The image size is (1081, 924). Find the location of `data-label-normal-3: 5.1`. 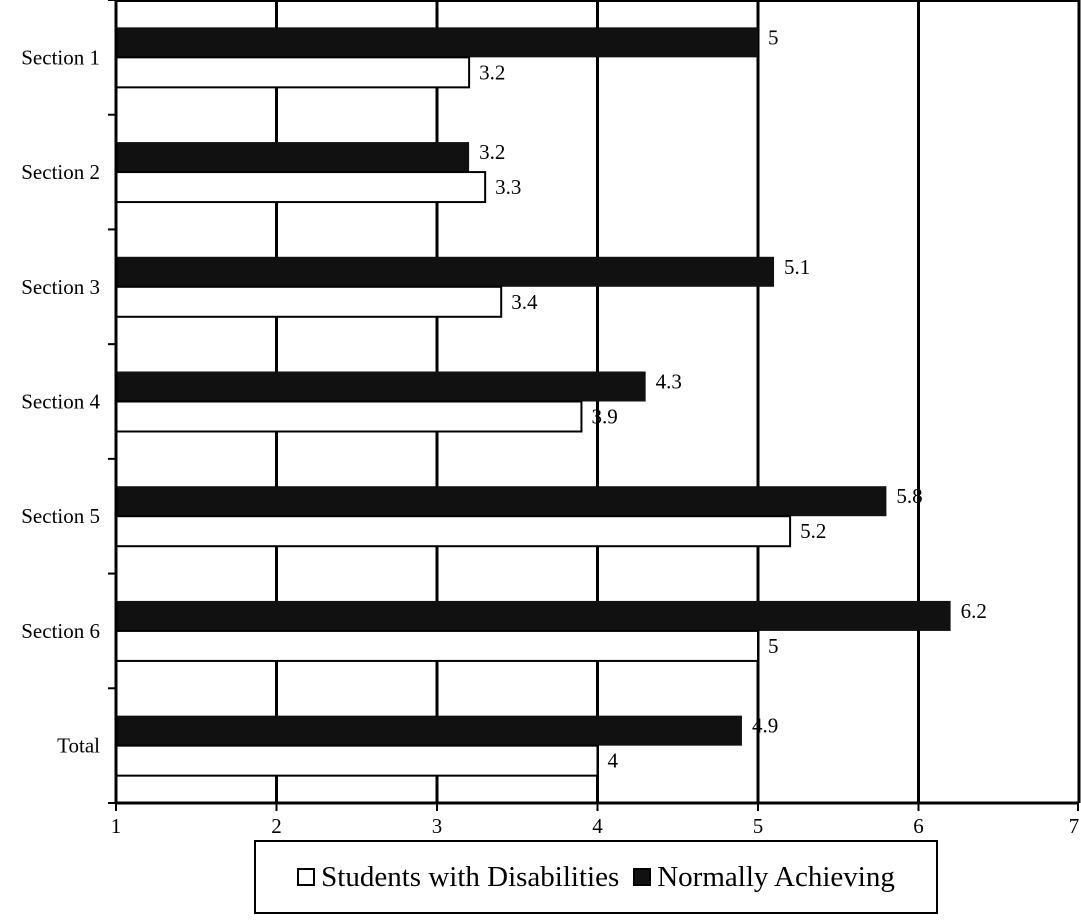

data-label-normal-3: 5.1 is located at coordinates (797, 267).